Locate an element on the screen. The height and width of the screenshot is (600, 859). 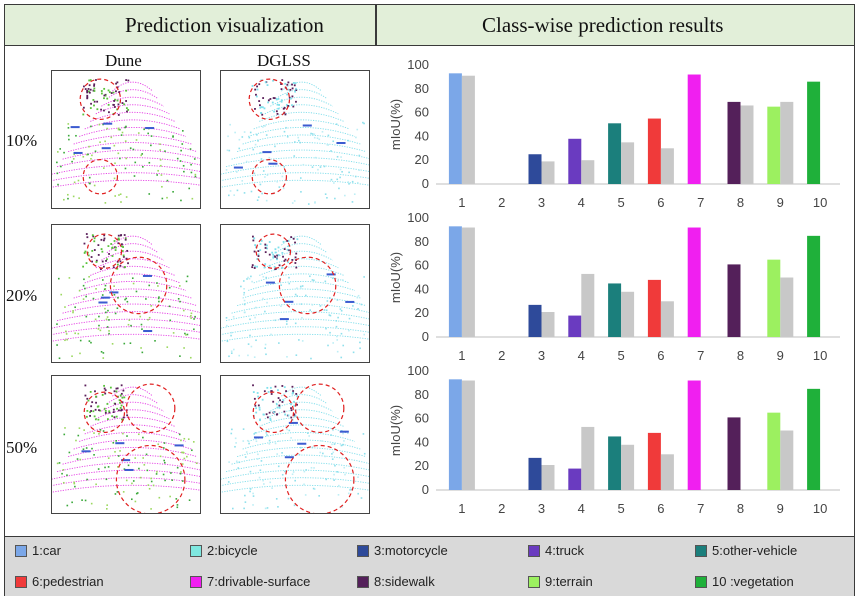
legend-item: 5:other-vehicle is located at coordinates (746, 550).